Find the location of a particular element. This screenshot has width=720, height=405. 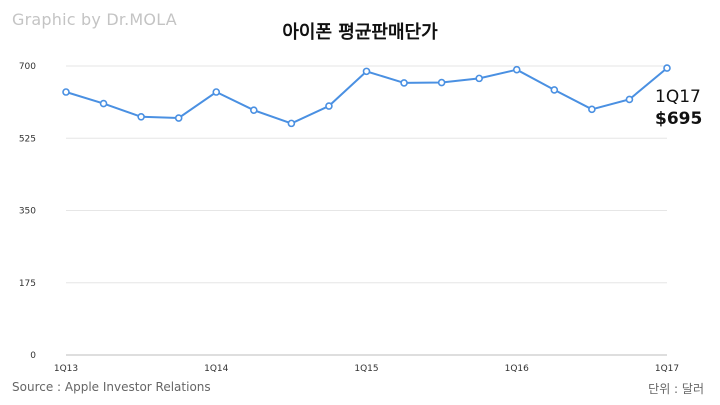

x-axis-ticks: 1Q13 1Q14 1Q15 1Q16 1Q17 is located at coordinates (366, 369).